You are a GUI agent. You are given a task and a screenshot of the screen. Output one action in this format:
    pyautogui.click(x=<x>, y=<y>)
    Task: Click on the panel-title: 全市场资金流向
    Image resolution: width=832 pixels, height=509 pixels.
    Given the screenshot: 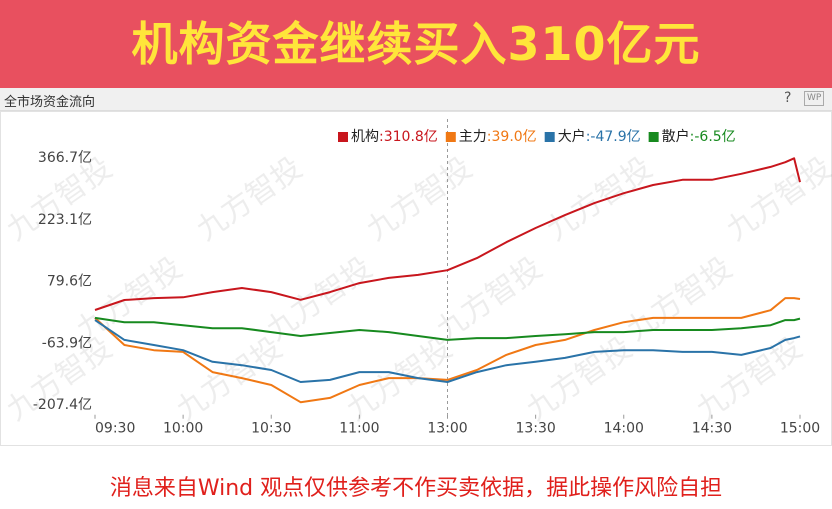 What is the action you would take?
    pyautogui.click(x=50, y=102)
    